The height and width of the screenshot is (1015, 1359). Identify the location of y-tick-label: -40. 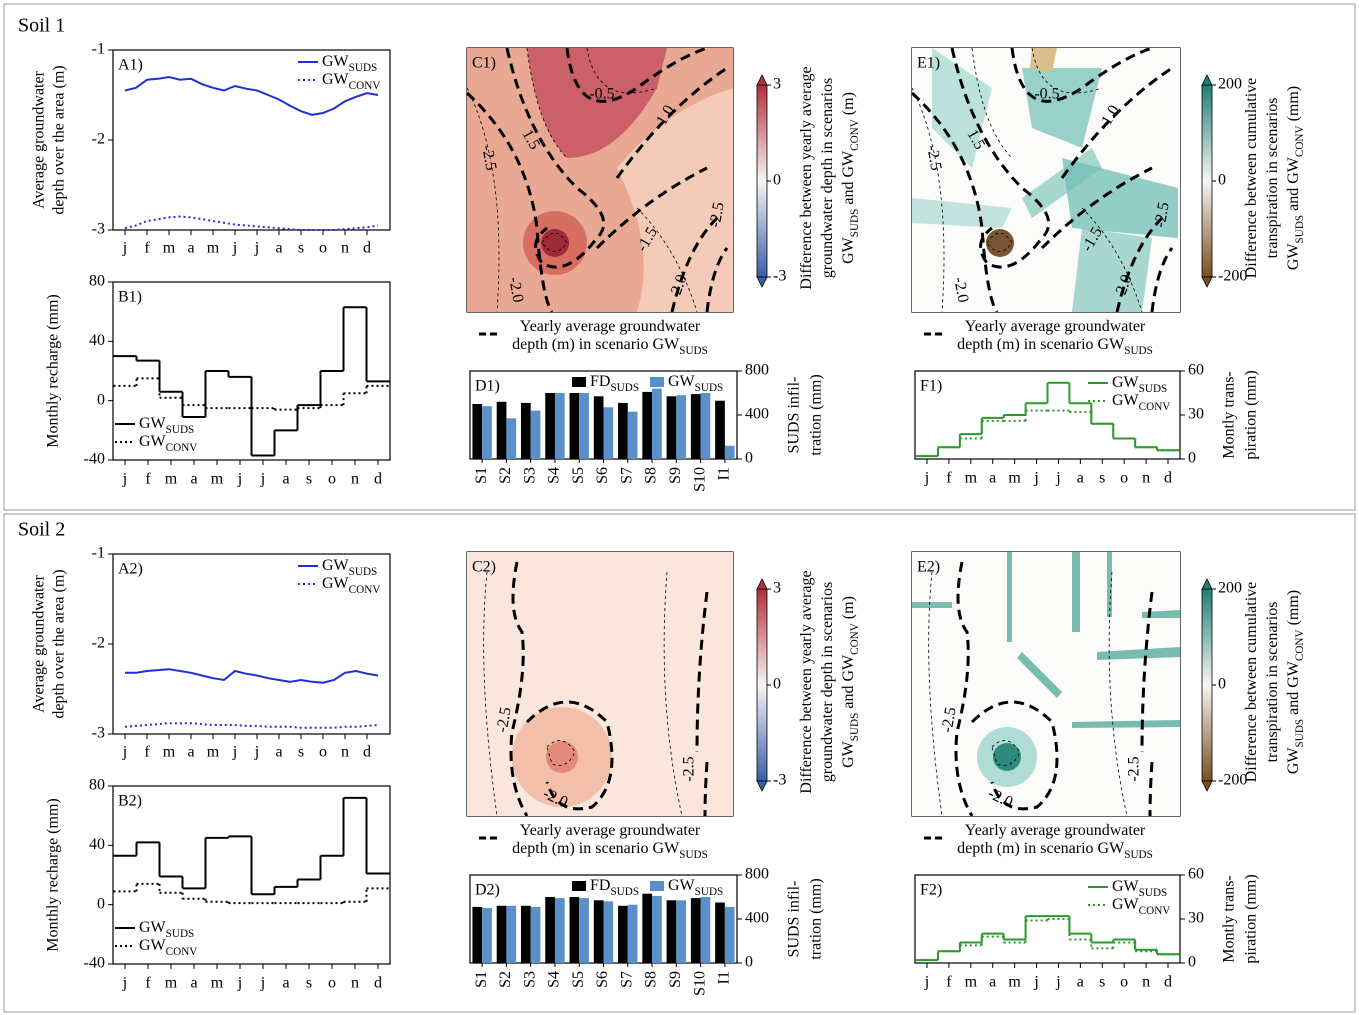
(94, 459).